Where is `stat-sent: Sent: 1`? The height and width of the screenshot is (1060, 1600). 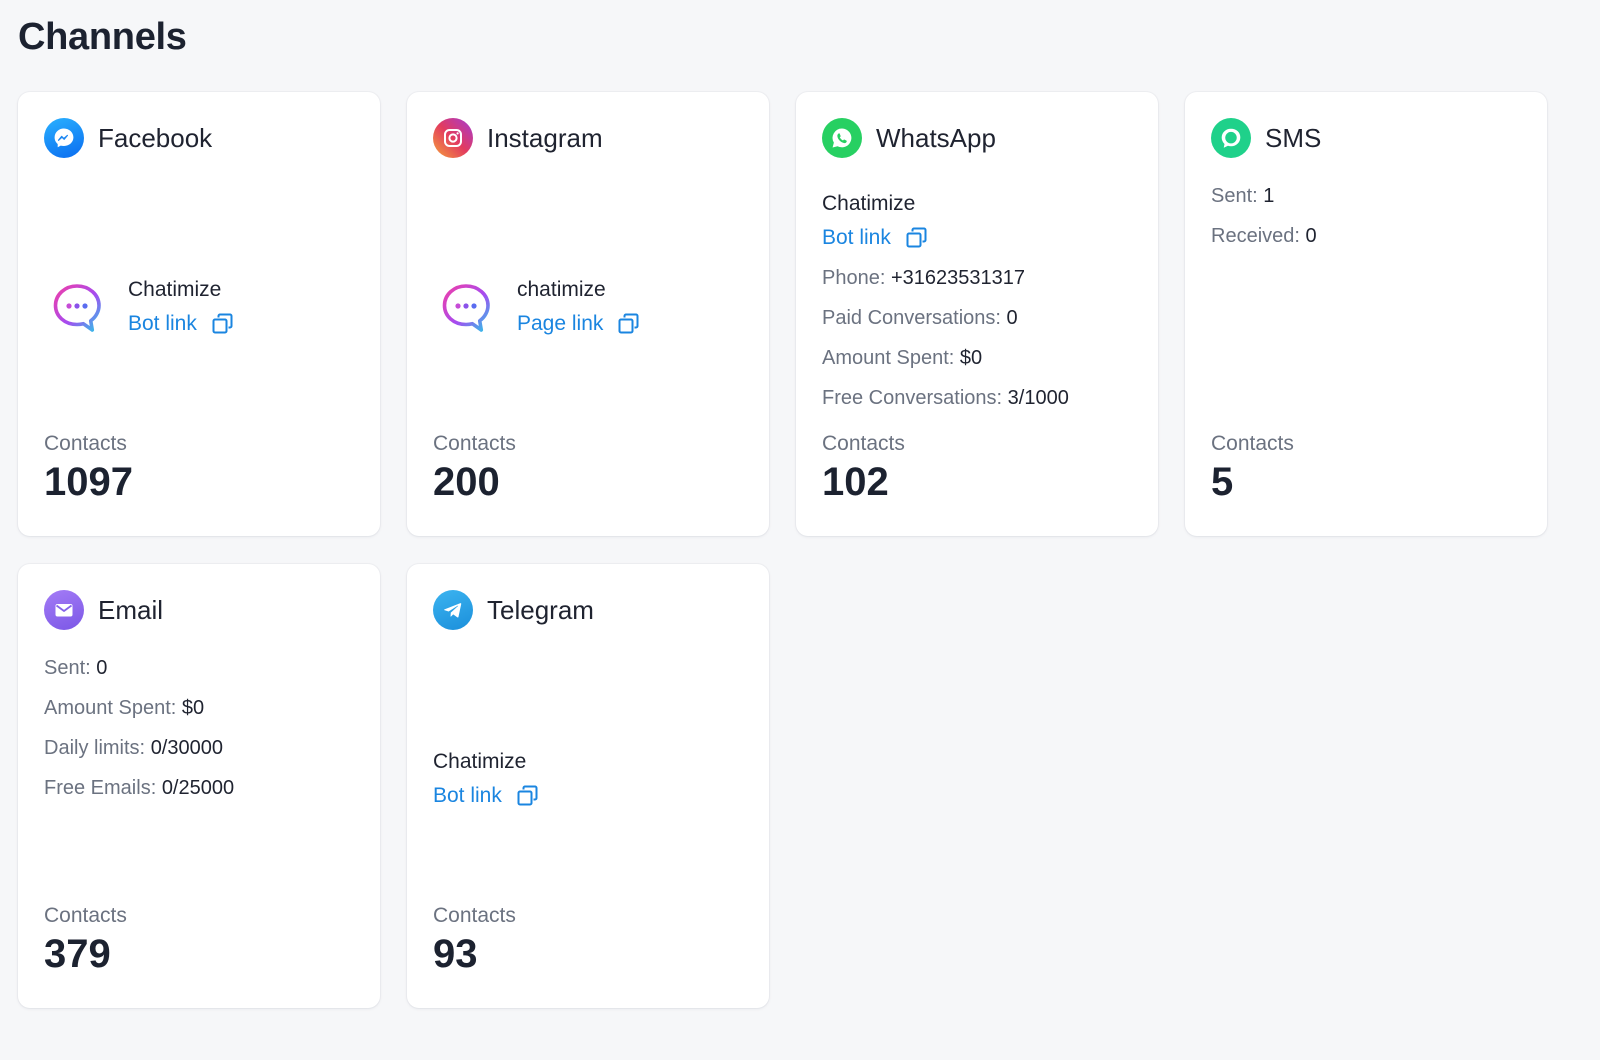
stat-sent: Sent: 1 is located at coordinates (1243, 196).